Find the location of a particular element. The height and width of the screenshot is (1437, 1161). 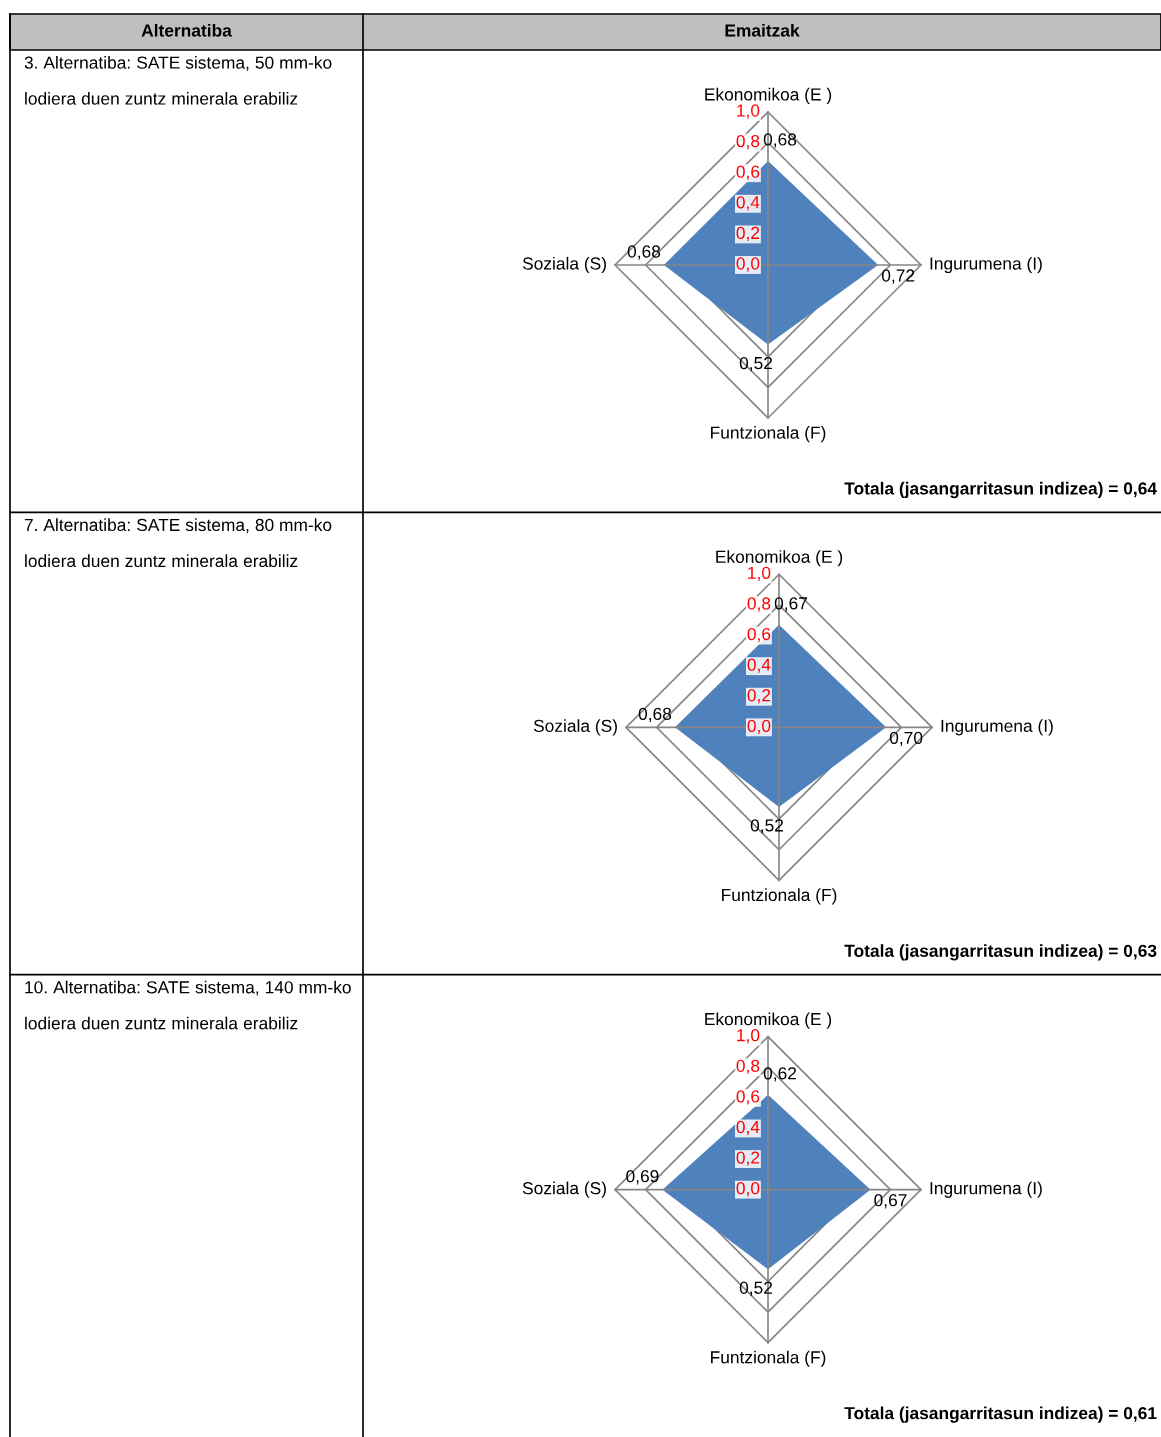

text: 7. Alternatiba: SATE sistema, 80 mm-ko lodiera duen zuntz minerala erabiliz is located at coordinates (178, 543).